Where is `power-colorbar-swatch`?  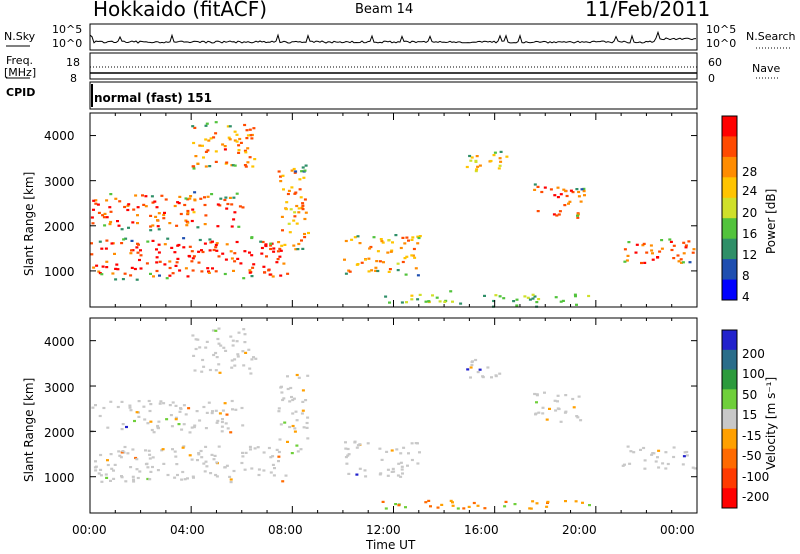
power-colorbar-swatch is located at coordinates (729, 147).